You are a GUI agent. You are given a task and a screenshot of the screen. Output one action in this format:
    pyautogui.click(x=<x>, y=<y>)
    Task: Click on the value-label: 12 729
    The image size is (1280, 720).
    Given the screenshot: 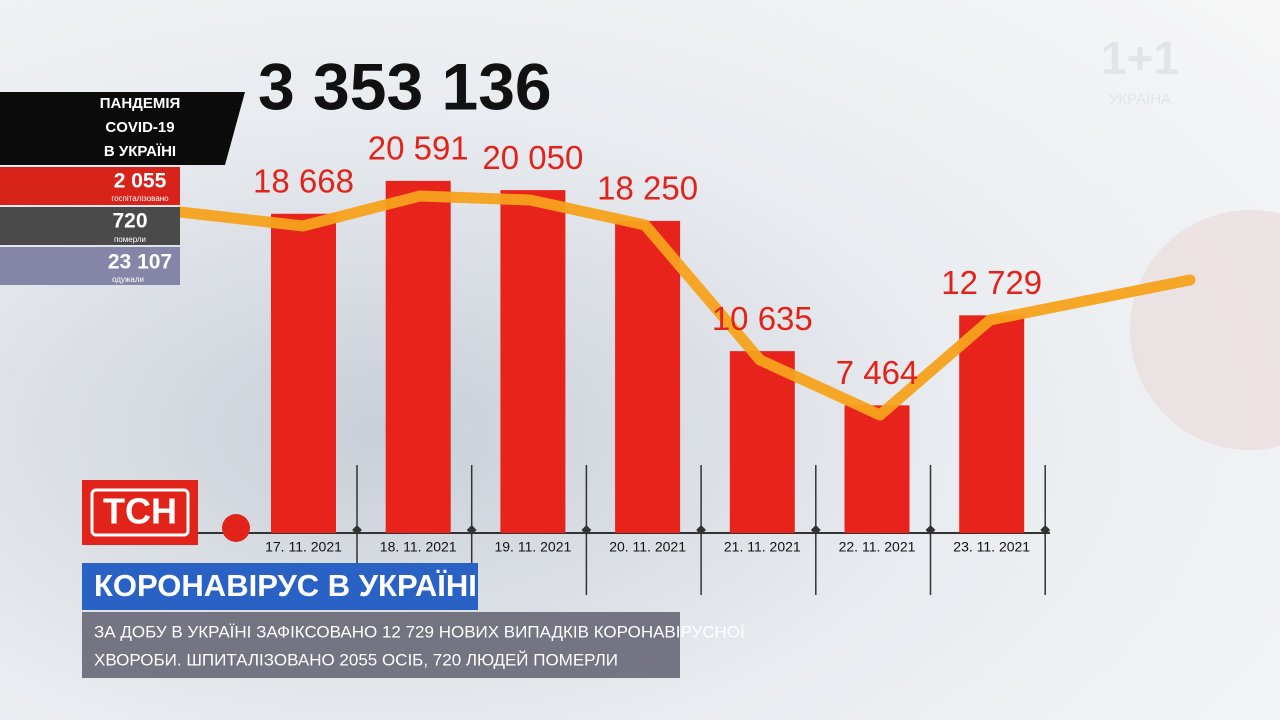 What is the action you would take?
    pyautogui.click(x=991, y=282)
    